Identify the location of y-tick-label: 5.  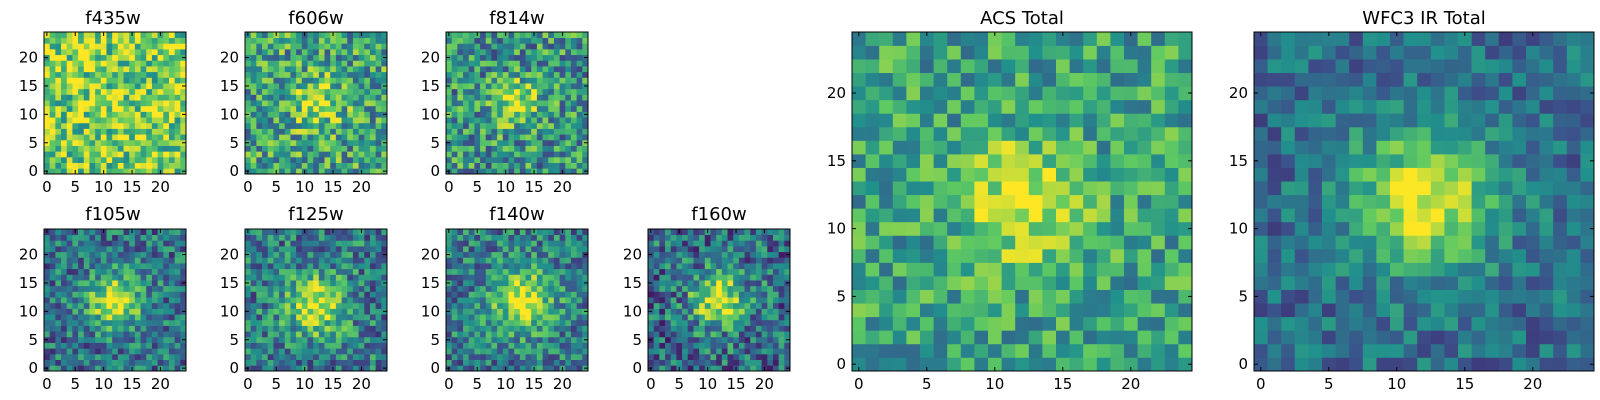
(435, 143).